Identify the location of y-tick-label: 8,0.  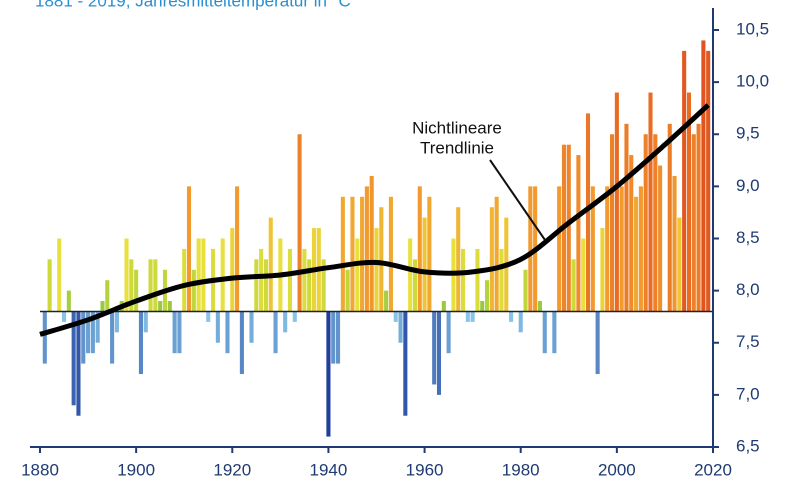
(748, 289).